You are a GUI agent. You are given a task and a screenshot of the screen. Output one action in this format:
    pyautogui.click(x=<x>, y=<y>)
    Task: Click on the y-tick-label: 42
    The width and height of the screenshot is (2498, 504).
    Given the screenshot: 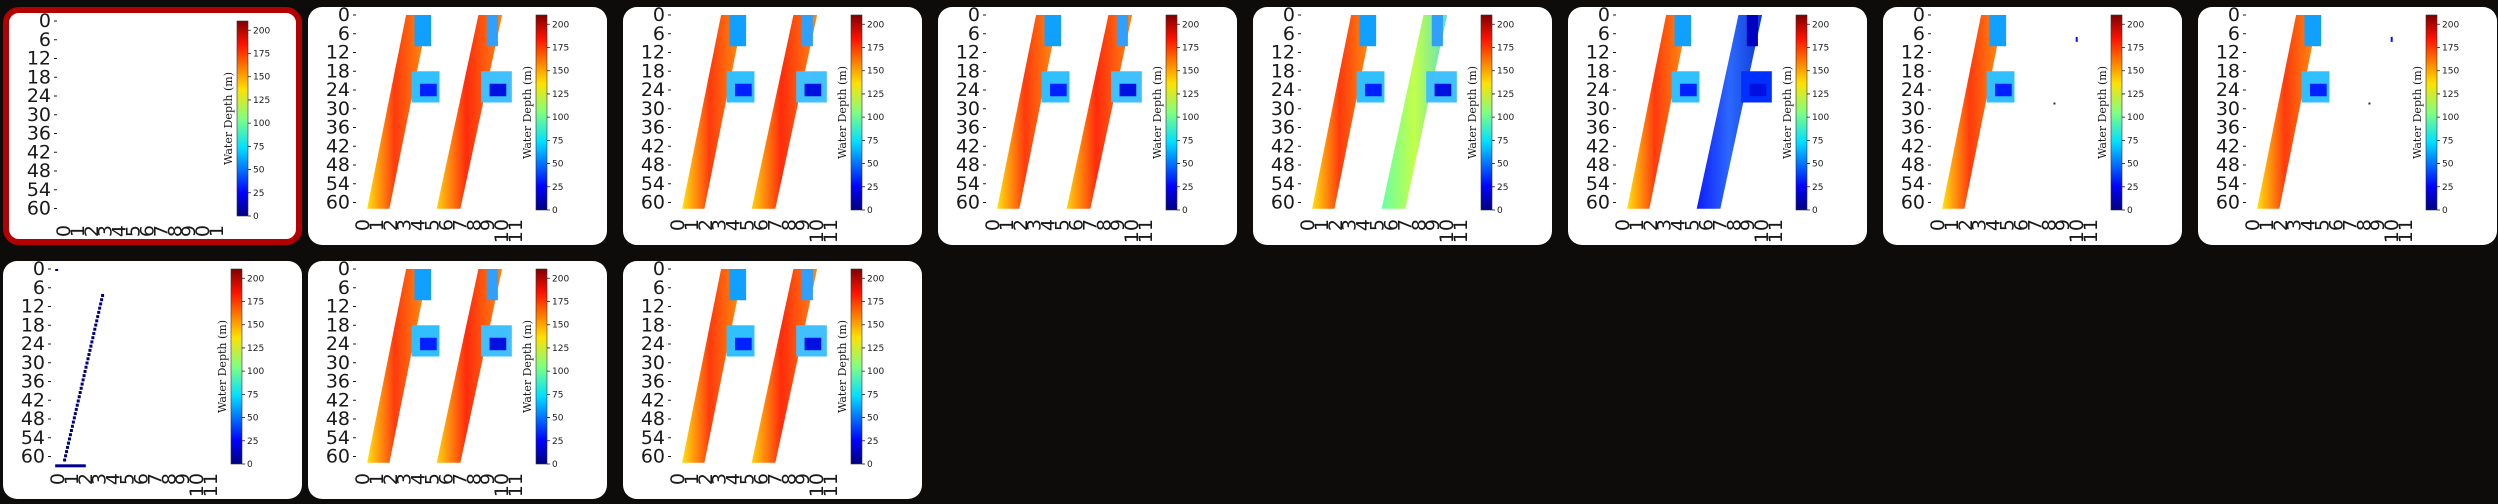 What is the action you would take?
    pyautogui.click(x=653, y=146)
    